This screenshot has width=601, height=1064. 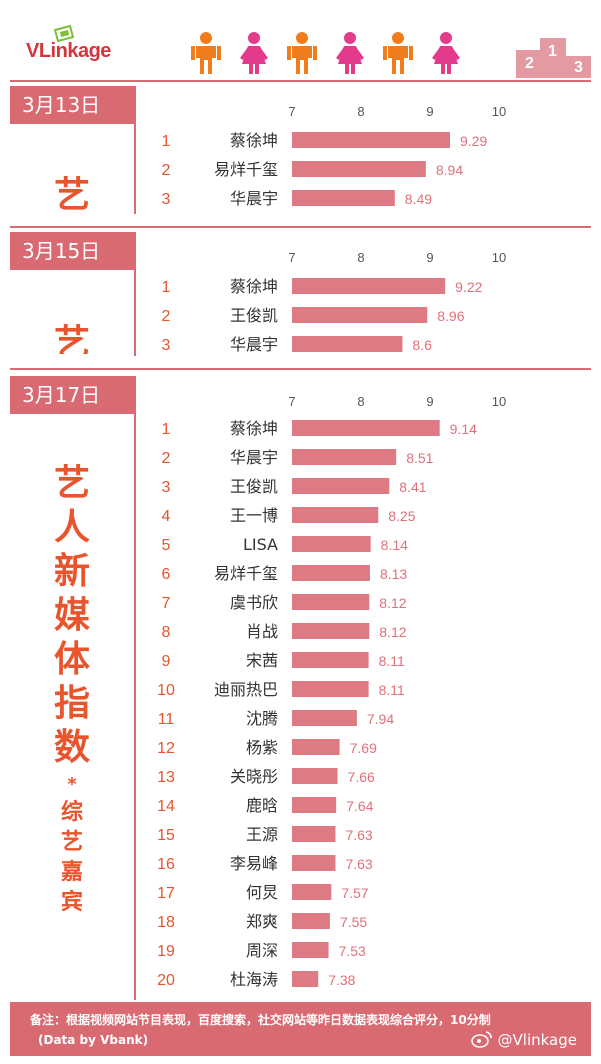 I want to click on value-label: 8.25, so click(x=401, y=516).